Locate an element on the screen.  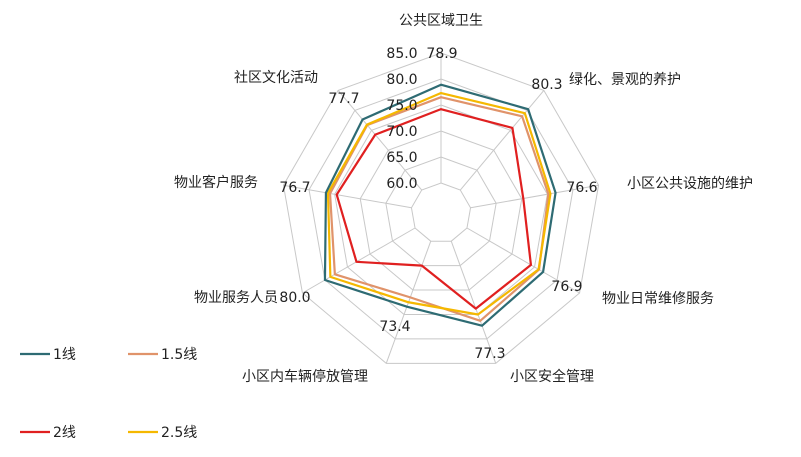
tick-label-5: 85.0 is located at coordinates (401, 54).